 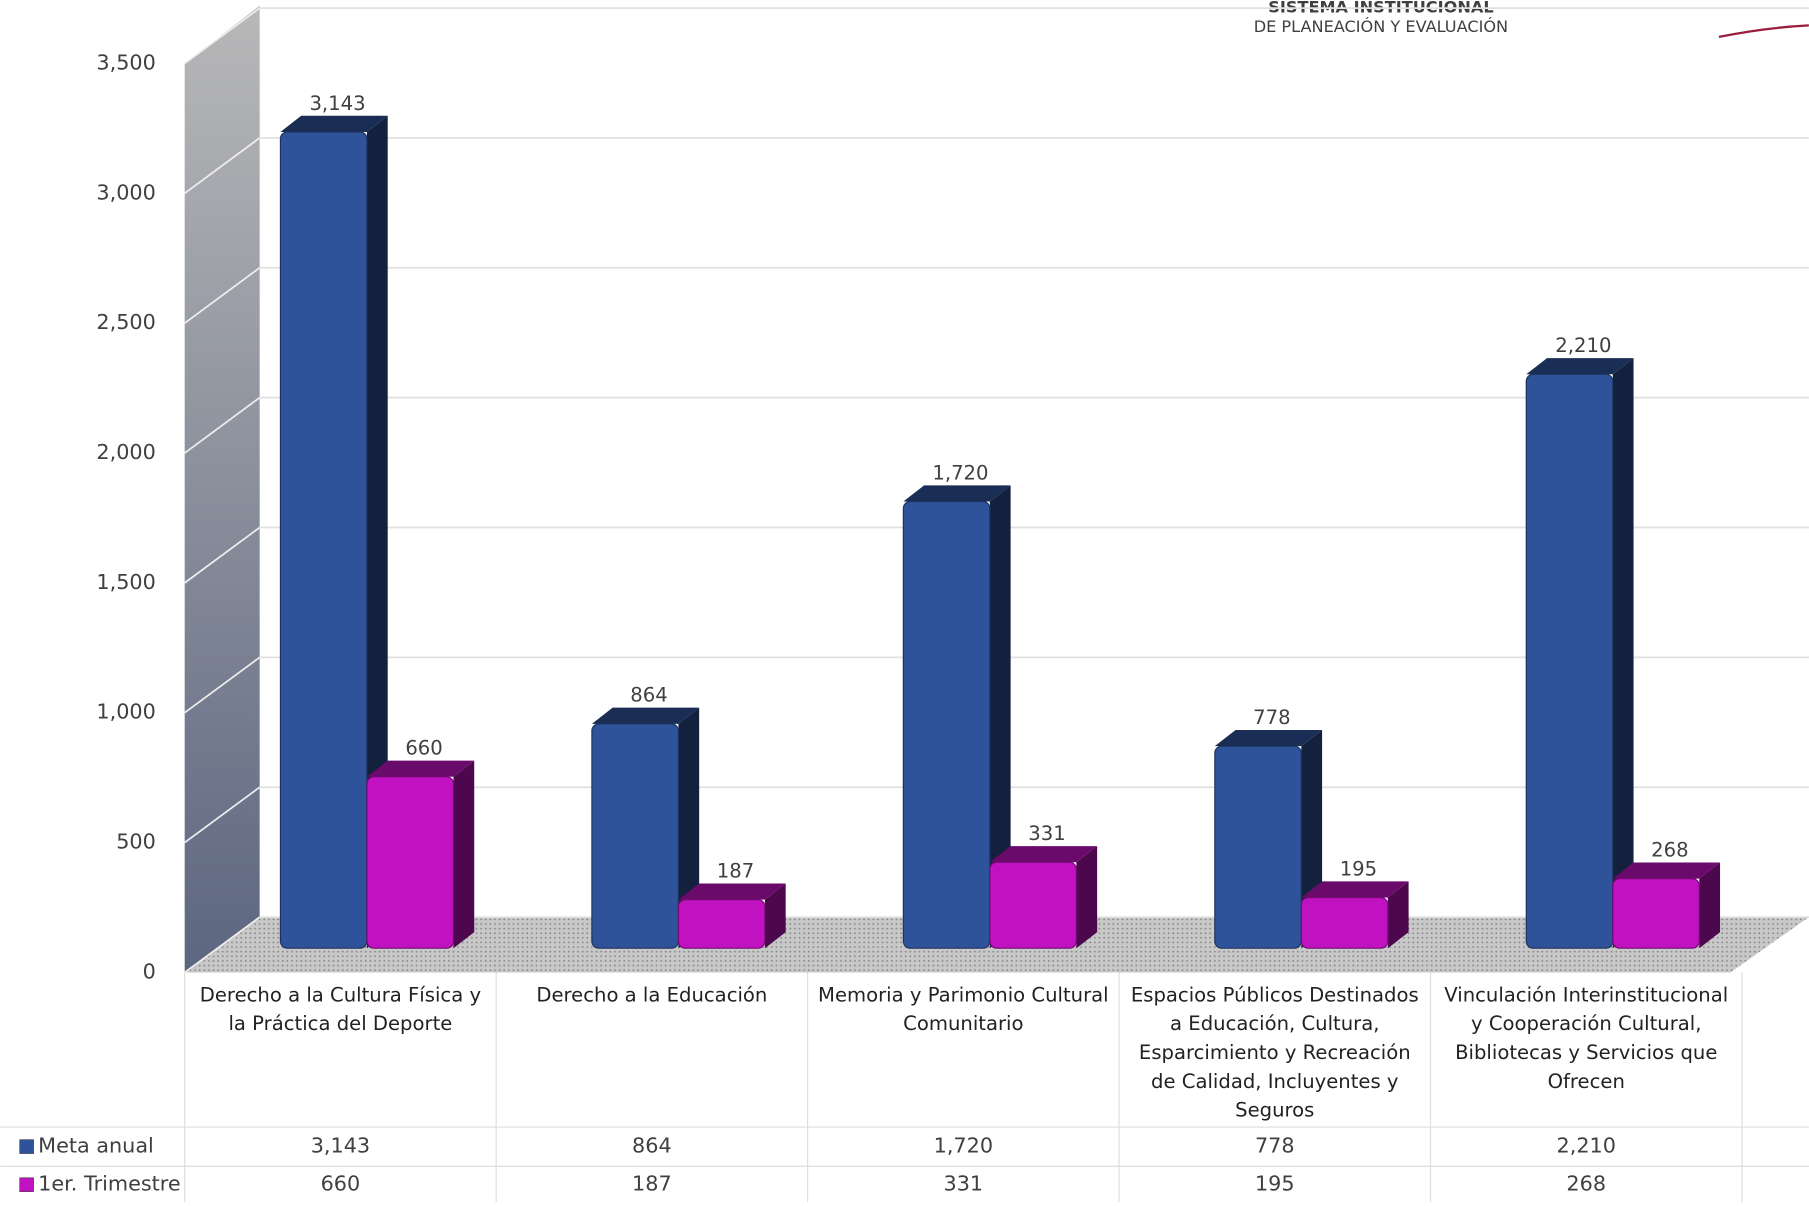 I want to click on x-tick-label-box: Memoria y Parimonio Cultural Comunitario, so click(x=963, y=1009).